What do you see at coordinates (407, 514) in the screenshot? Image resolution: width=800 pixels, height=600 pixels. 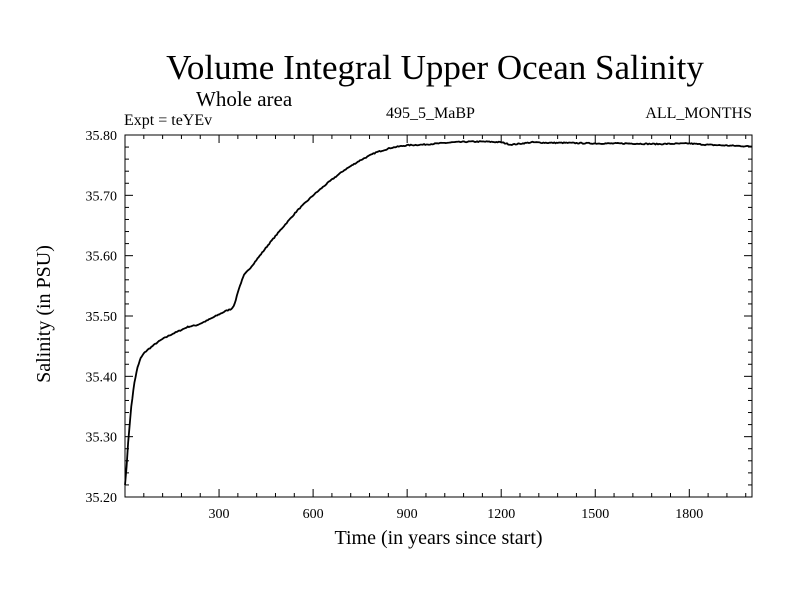 I see `x-tick-label: 900` at bounding box center [407, 514].